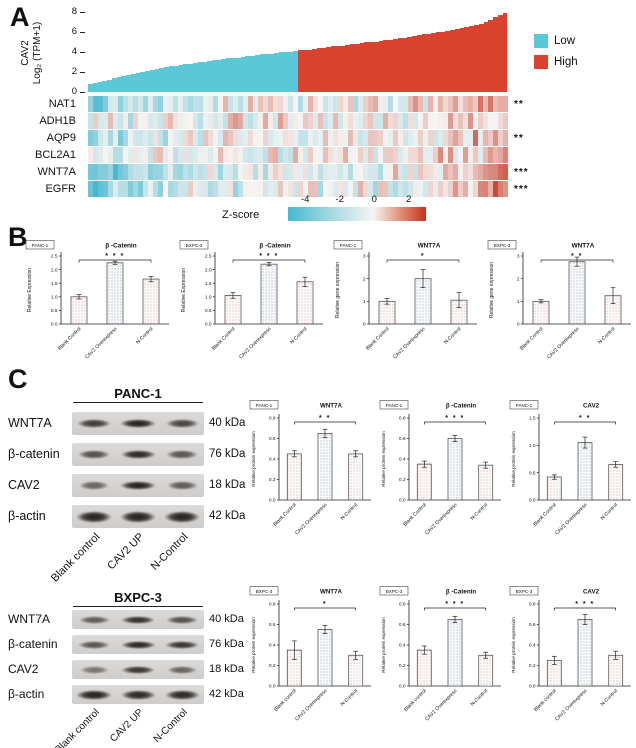 This screenshot has width=636, height=748. What do you see at coordinates (60, 189) in the screenshot?
I see `gene-label: EGFR` at bounding box center [60, 189].